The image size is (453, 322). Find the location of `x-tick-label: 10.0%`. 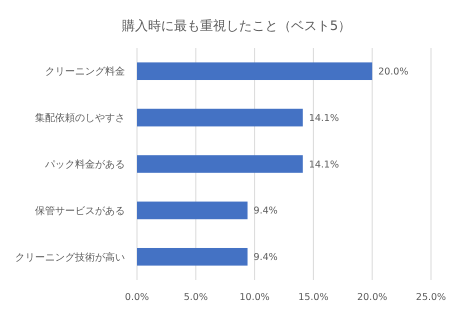

x-tick-label: 10.0% is located at coordinates (255, 297).